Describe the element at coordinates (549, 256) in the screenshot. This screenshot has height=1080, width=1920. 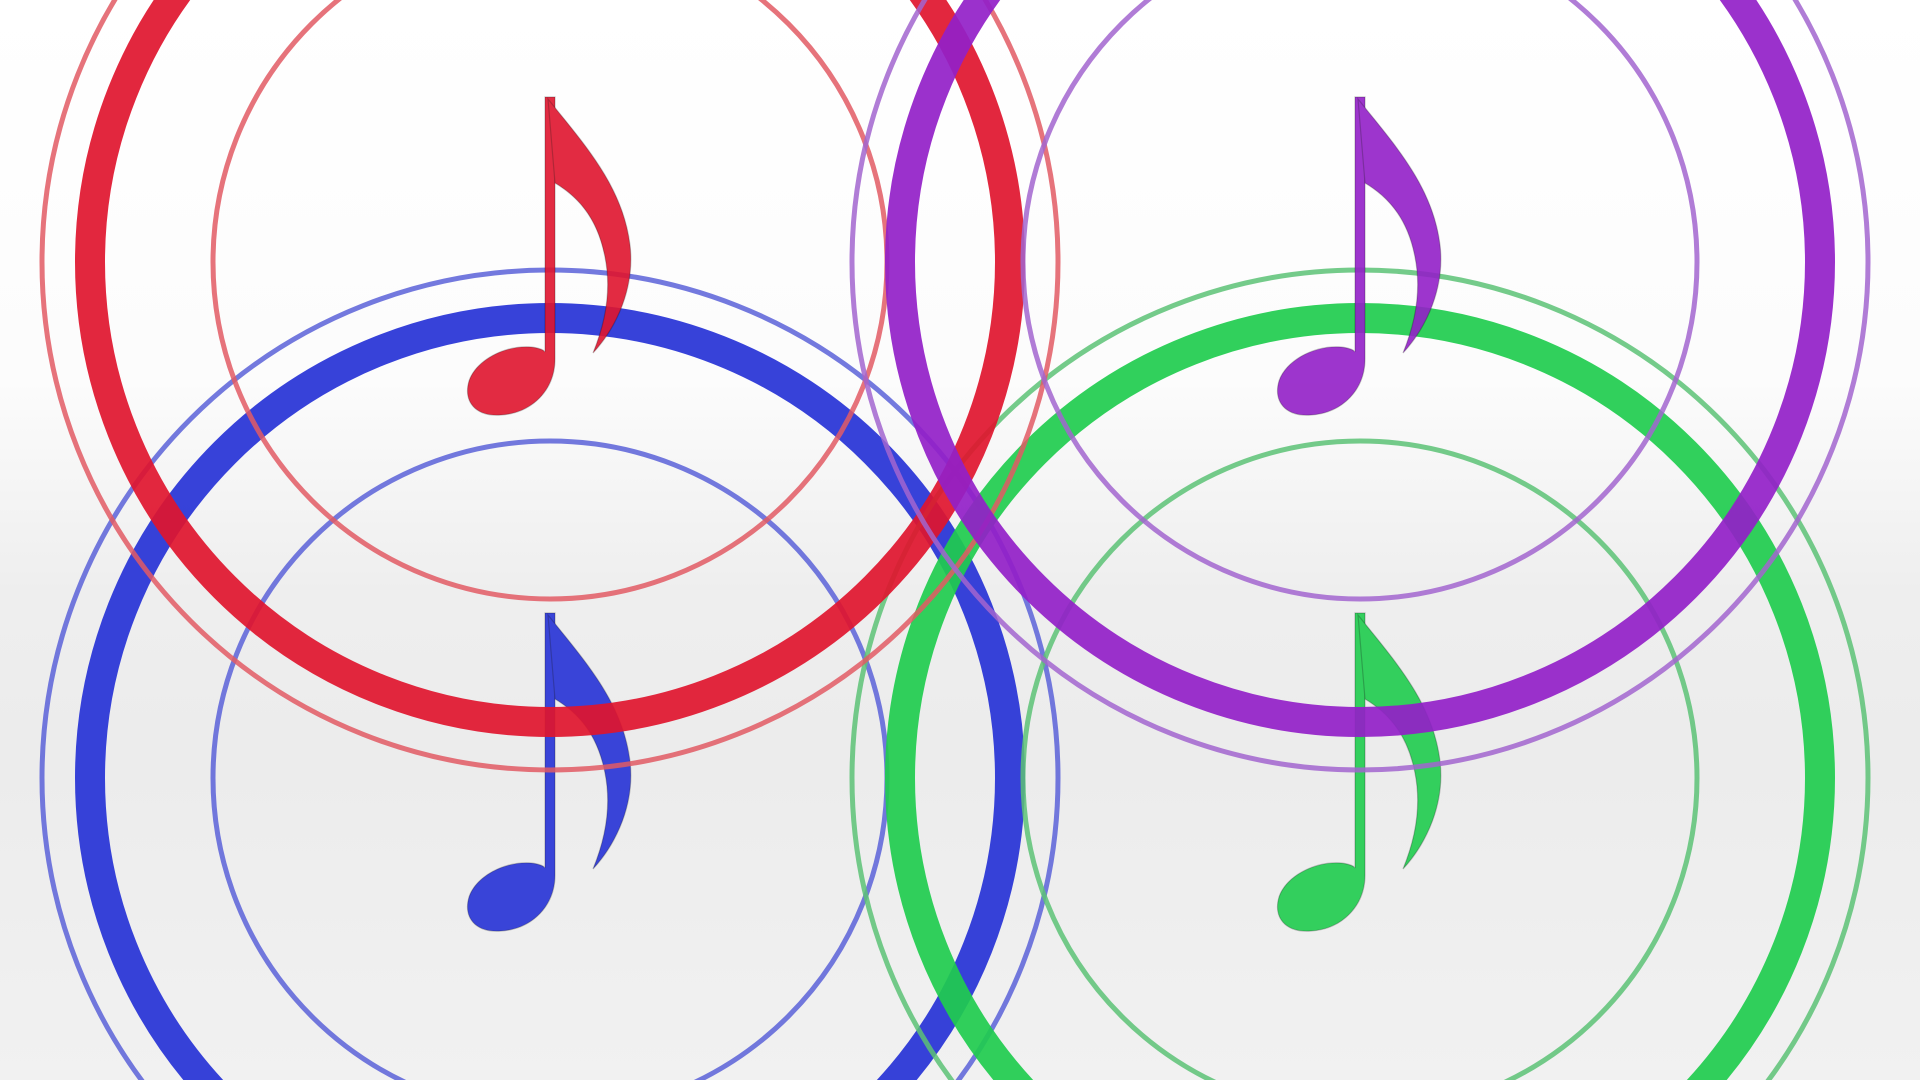
I see `red-eighth-note-icon` at that location.